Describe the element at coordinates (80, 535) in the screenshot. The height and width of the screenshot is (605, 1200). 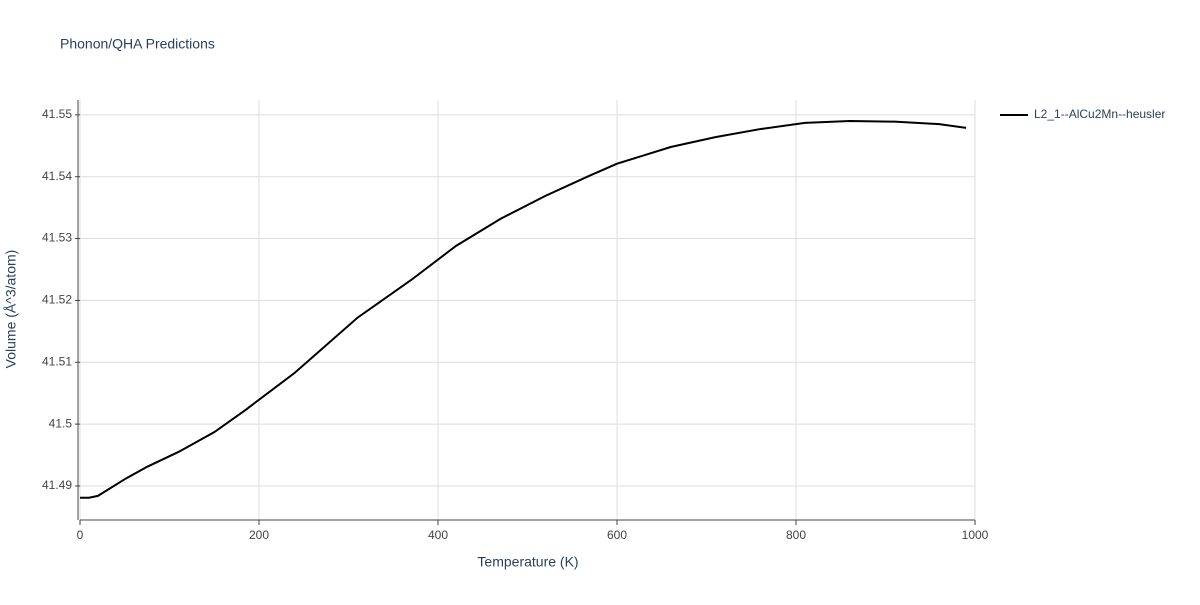
I see `x-tick-label: 0` at that location.